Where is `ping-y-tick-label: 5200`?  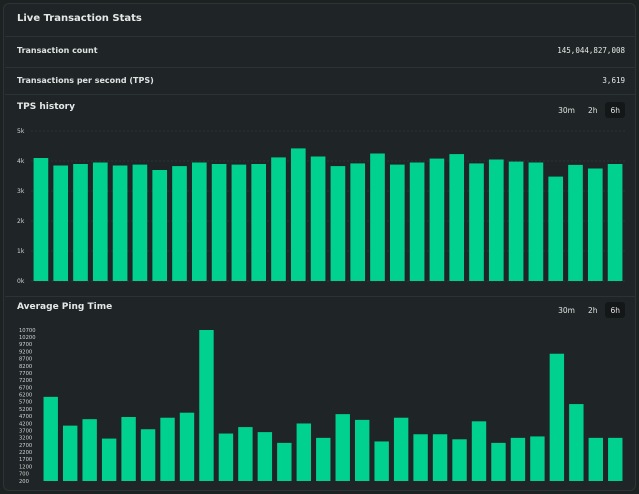 ping-y-tick-label: 5200 is located at coordinates (25, 410).